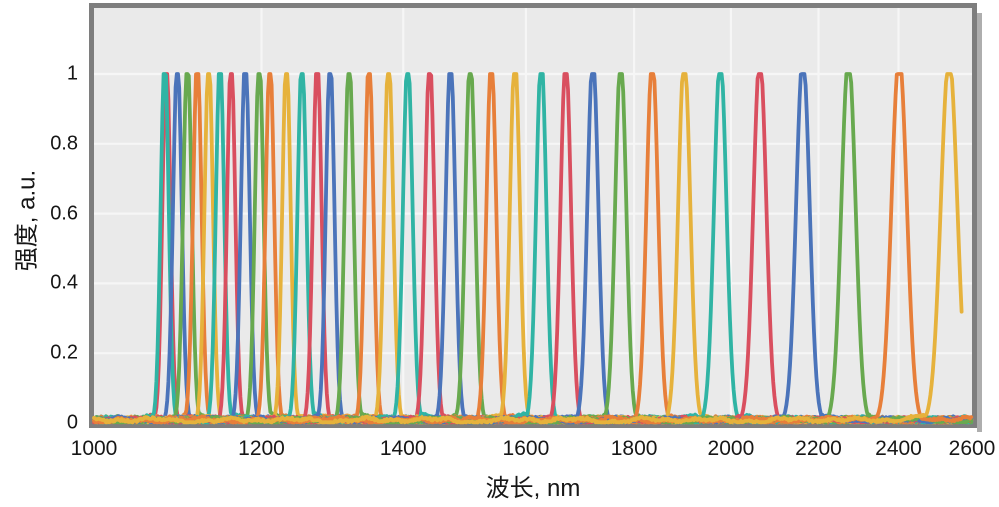 The height and width of the screenshot is (507, 999). I want to click on y-tick-label: 0.8, so click(64, 143).